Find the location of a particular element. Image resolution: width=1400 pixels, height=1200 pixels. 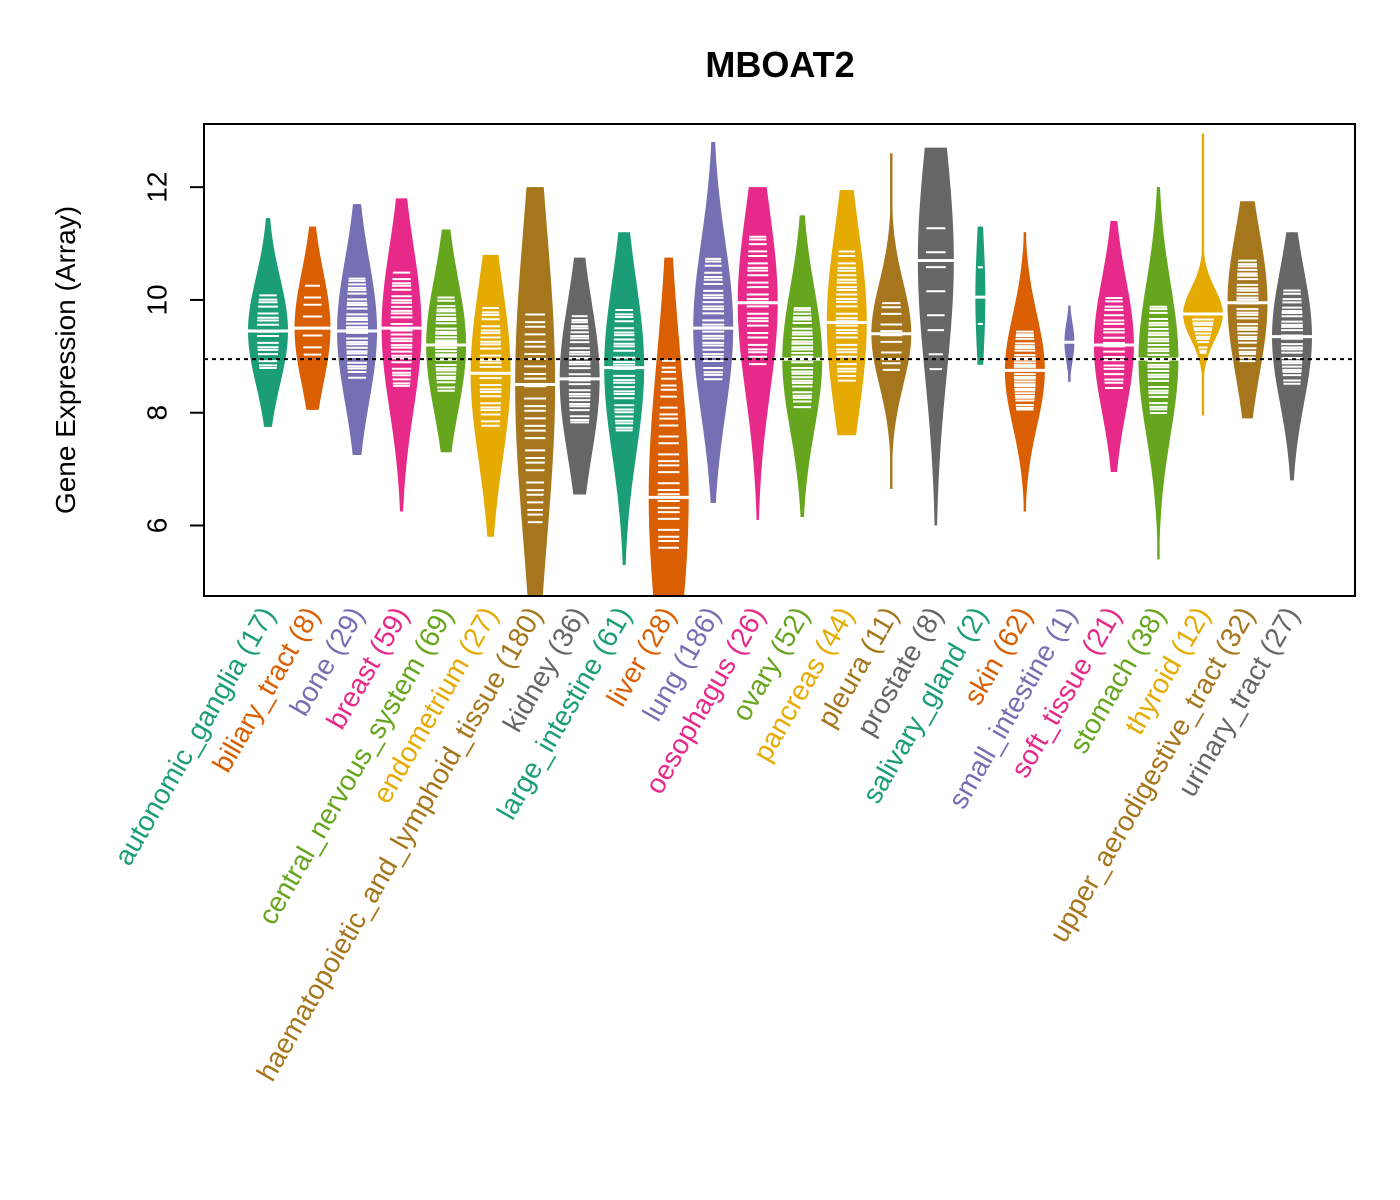

violin-thyroid is located at coordinates (1202, 274).